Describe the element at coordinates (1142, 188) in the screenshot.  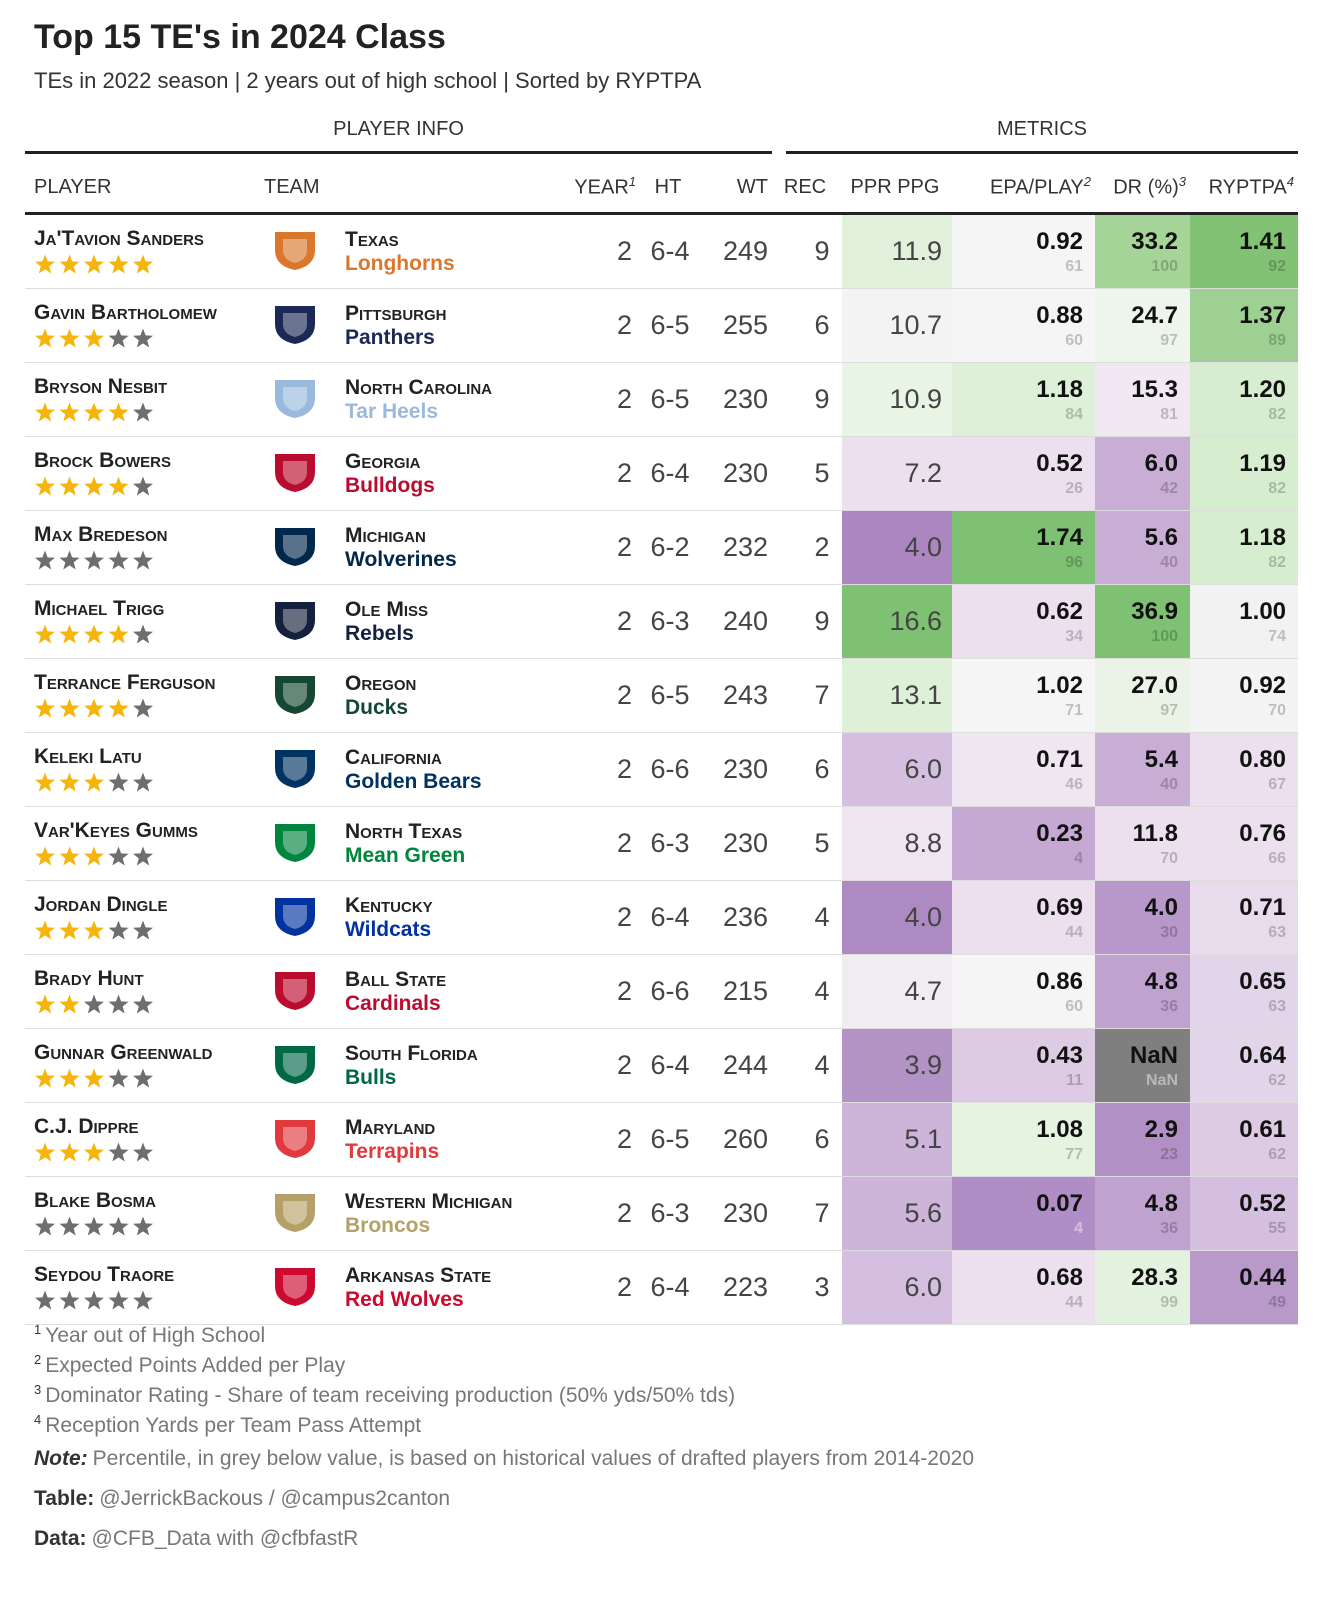
I see `column-header: DR (%)3` at that location.